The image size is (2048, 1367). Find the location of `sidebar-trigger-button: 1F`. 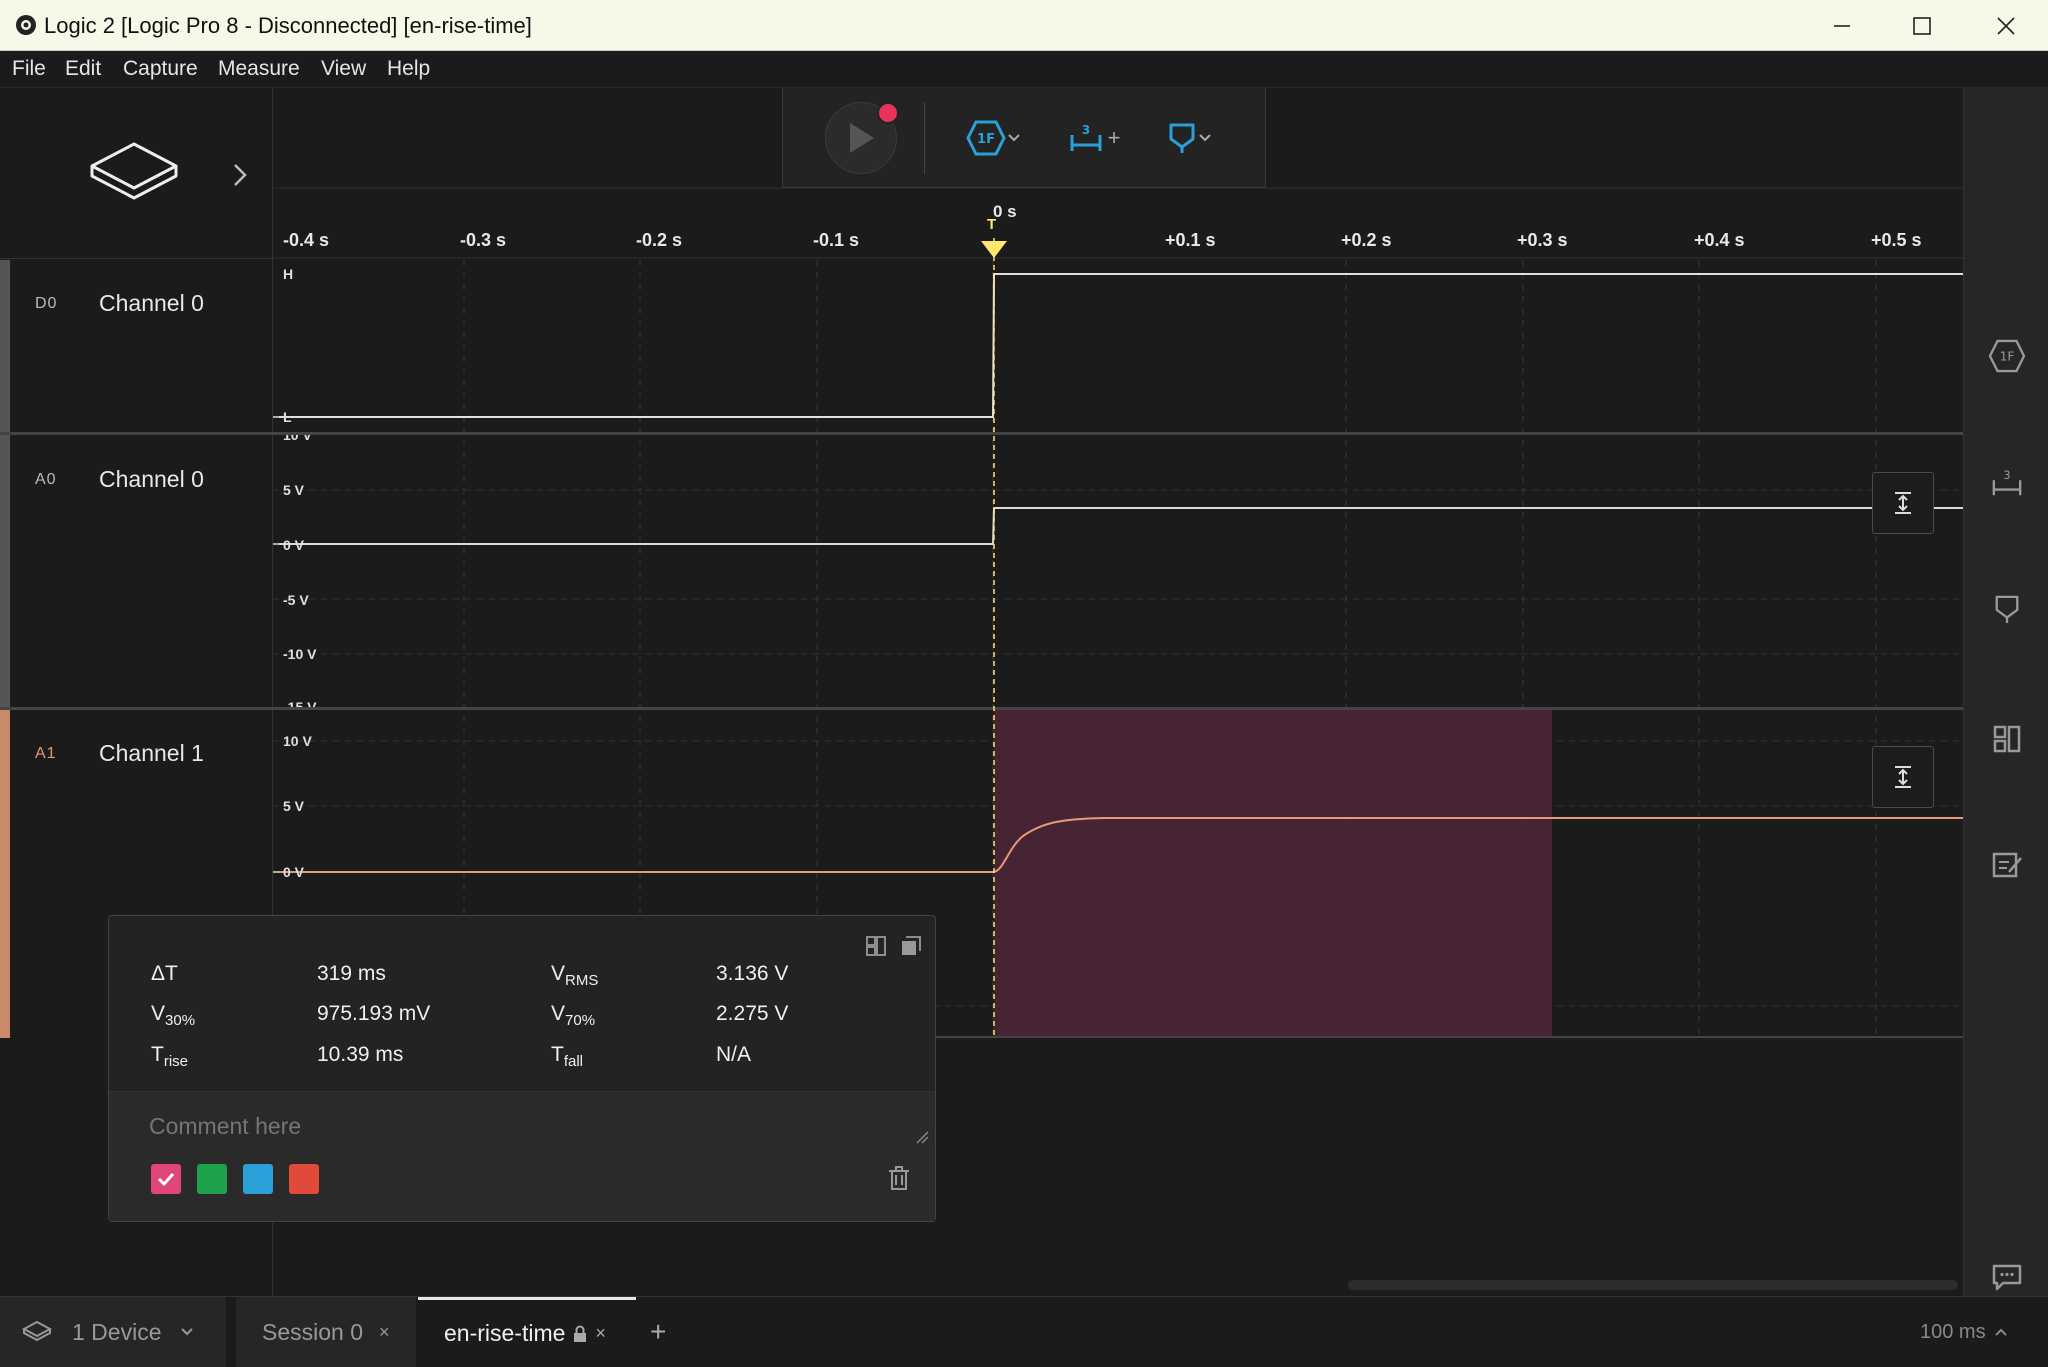

sidebar-trigger-button: 1F is located at coordinates (2007, 356).